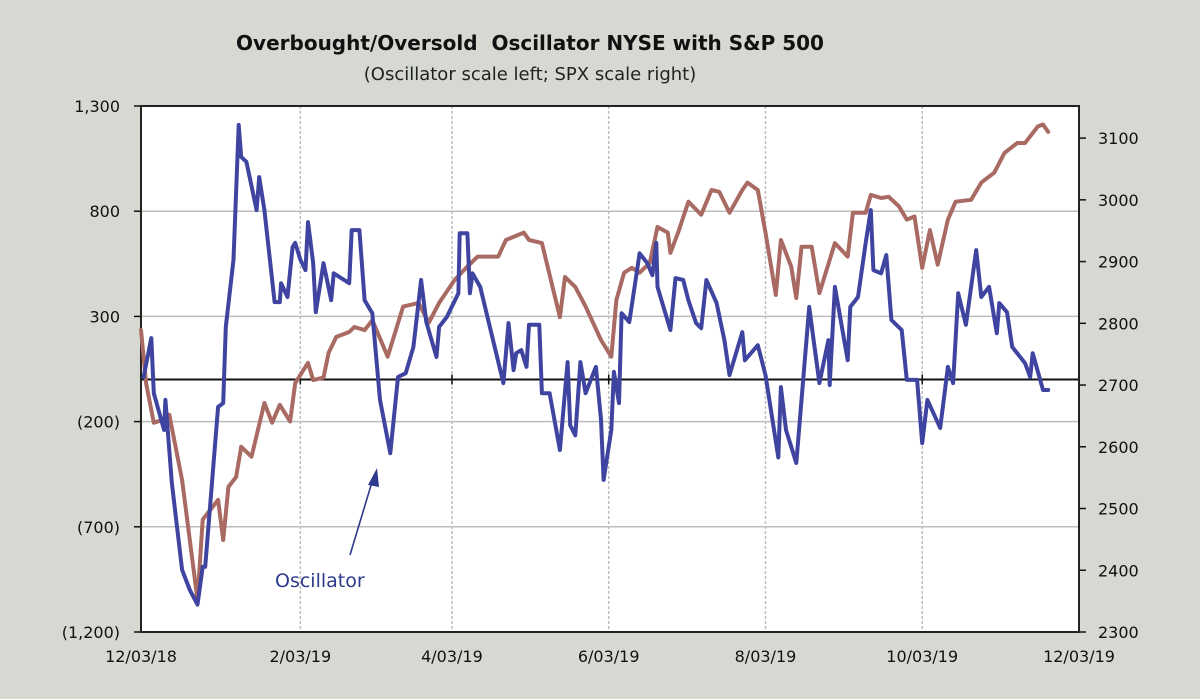 Image resolution: width=1200 pixels, height=699 pixels. I want to click on chart-subtitle: (Oscillator scale left; SPX scale right), so click(530, 74).